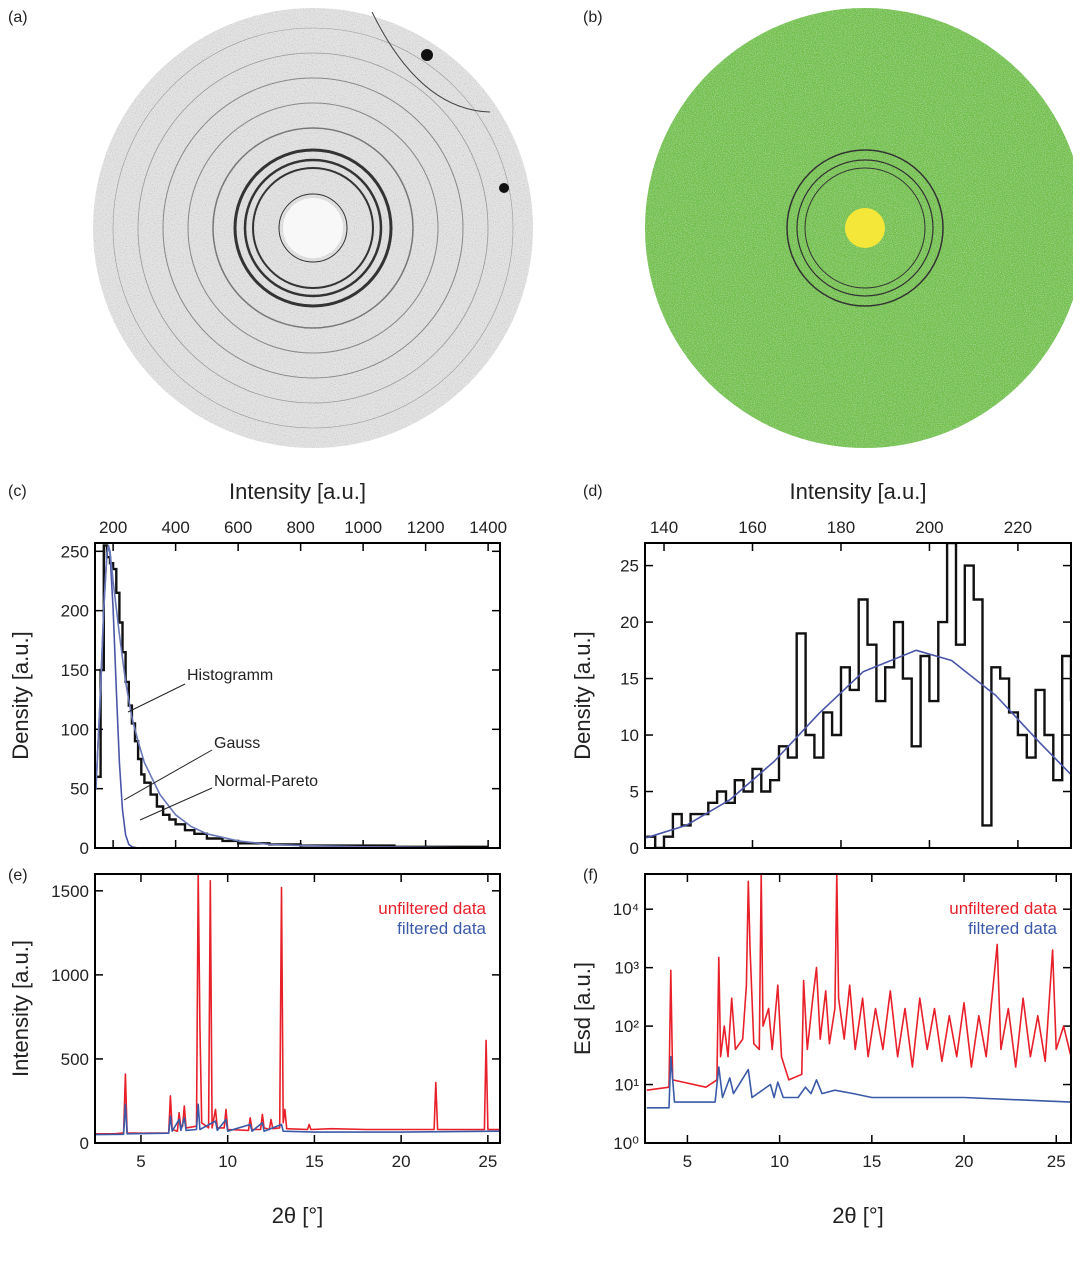 The width and height of the screenshot is (1073, 1264). Describe the element at coordinates (629, 735) in the screenshot. I see `y-tick-label: 10` at that location.